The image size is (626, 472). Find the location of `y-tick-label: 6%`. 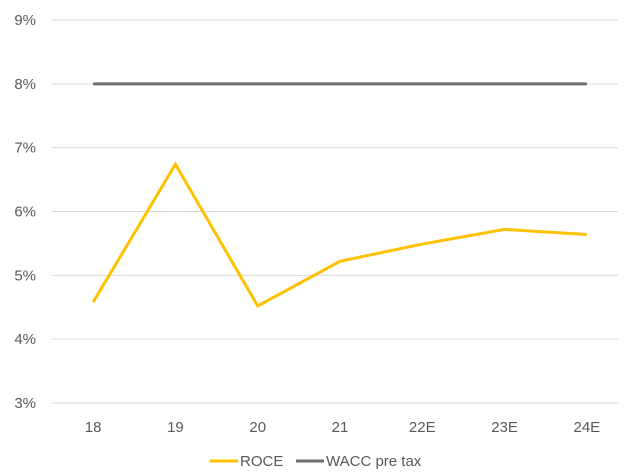

y-tick-label: 6% is located at coordinates (25, 212).